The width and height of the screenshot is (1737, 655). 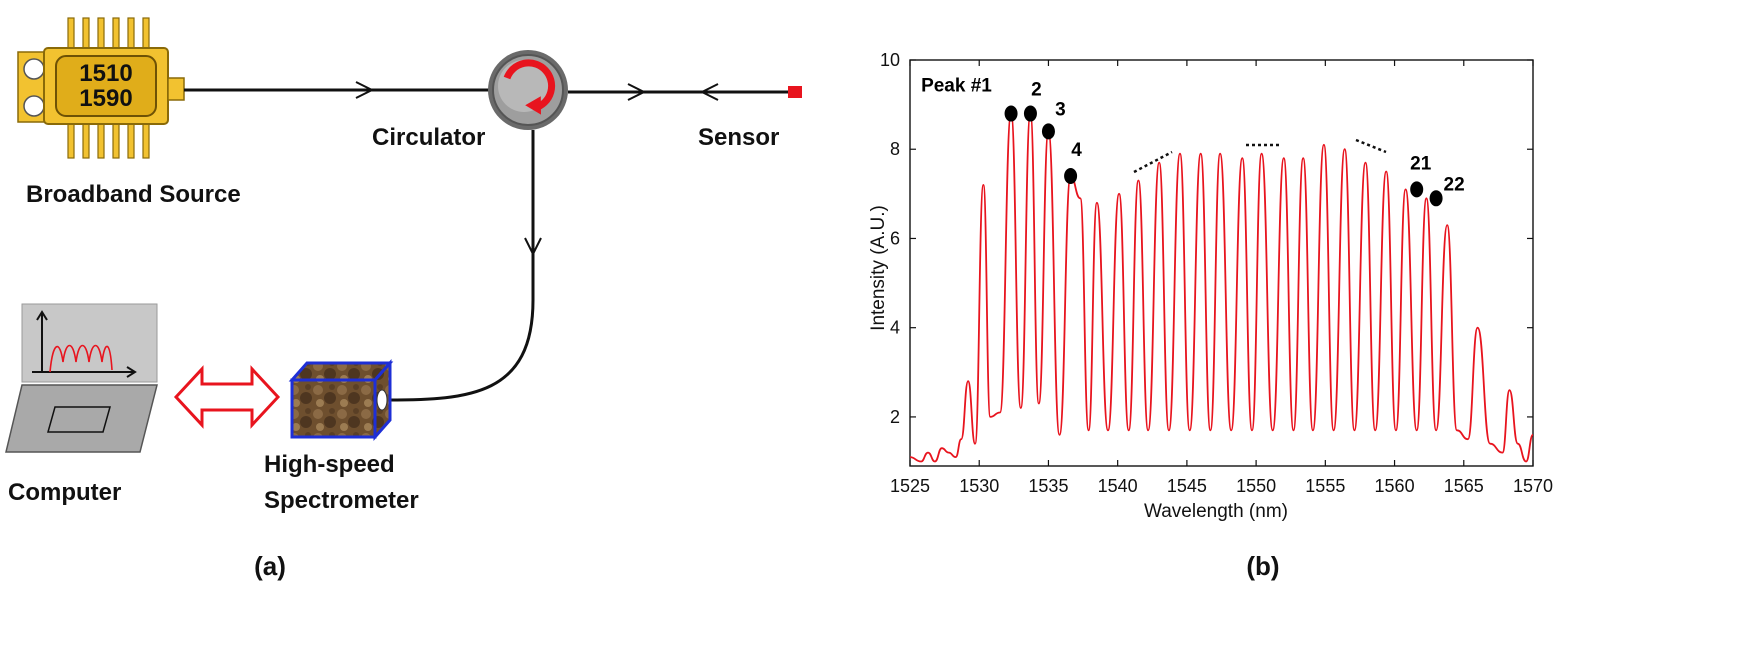 What do you see at coordinates (895, 328) in the screenshot?
I see `y-tick-label: 4` at bounding box center [895, 328].